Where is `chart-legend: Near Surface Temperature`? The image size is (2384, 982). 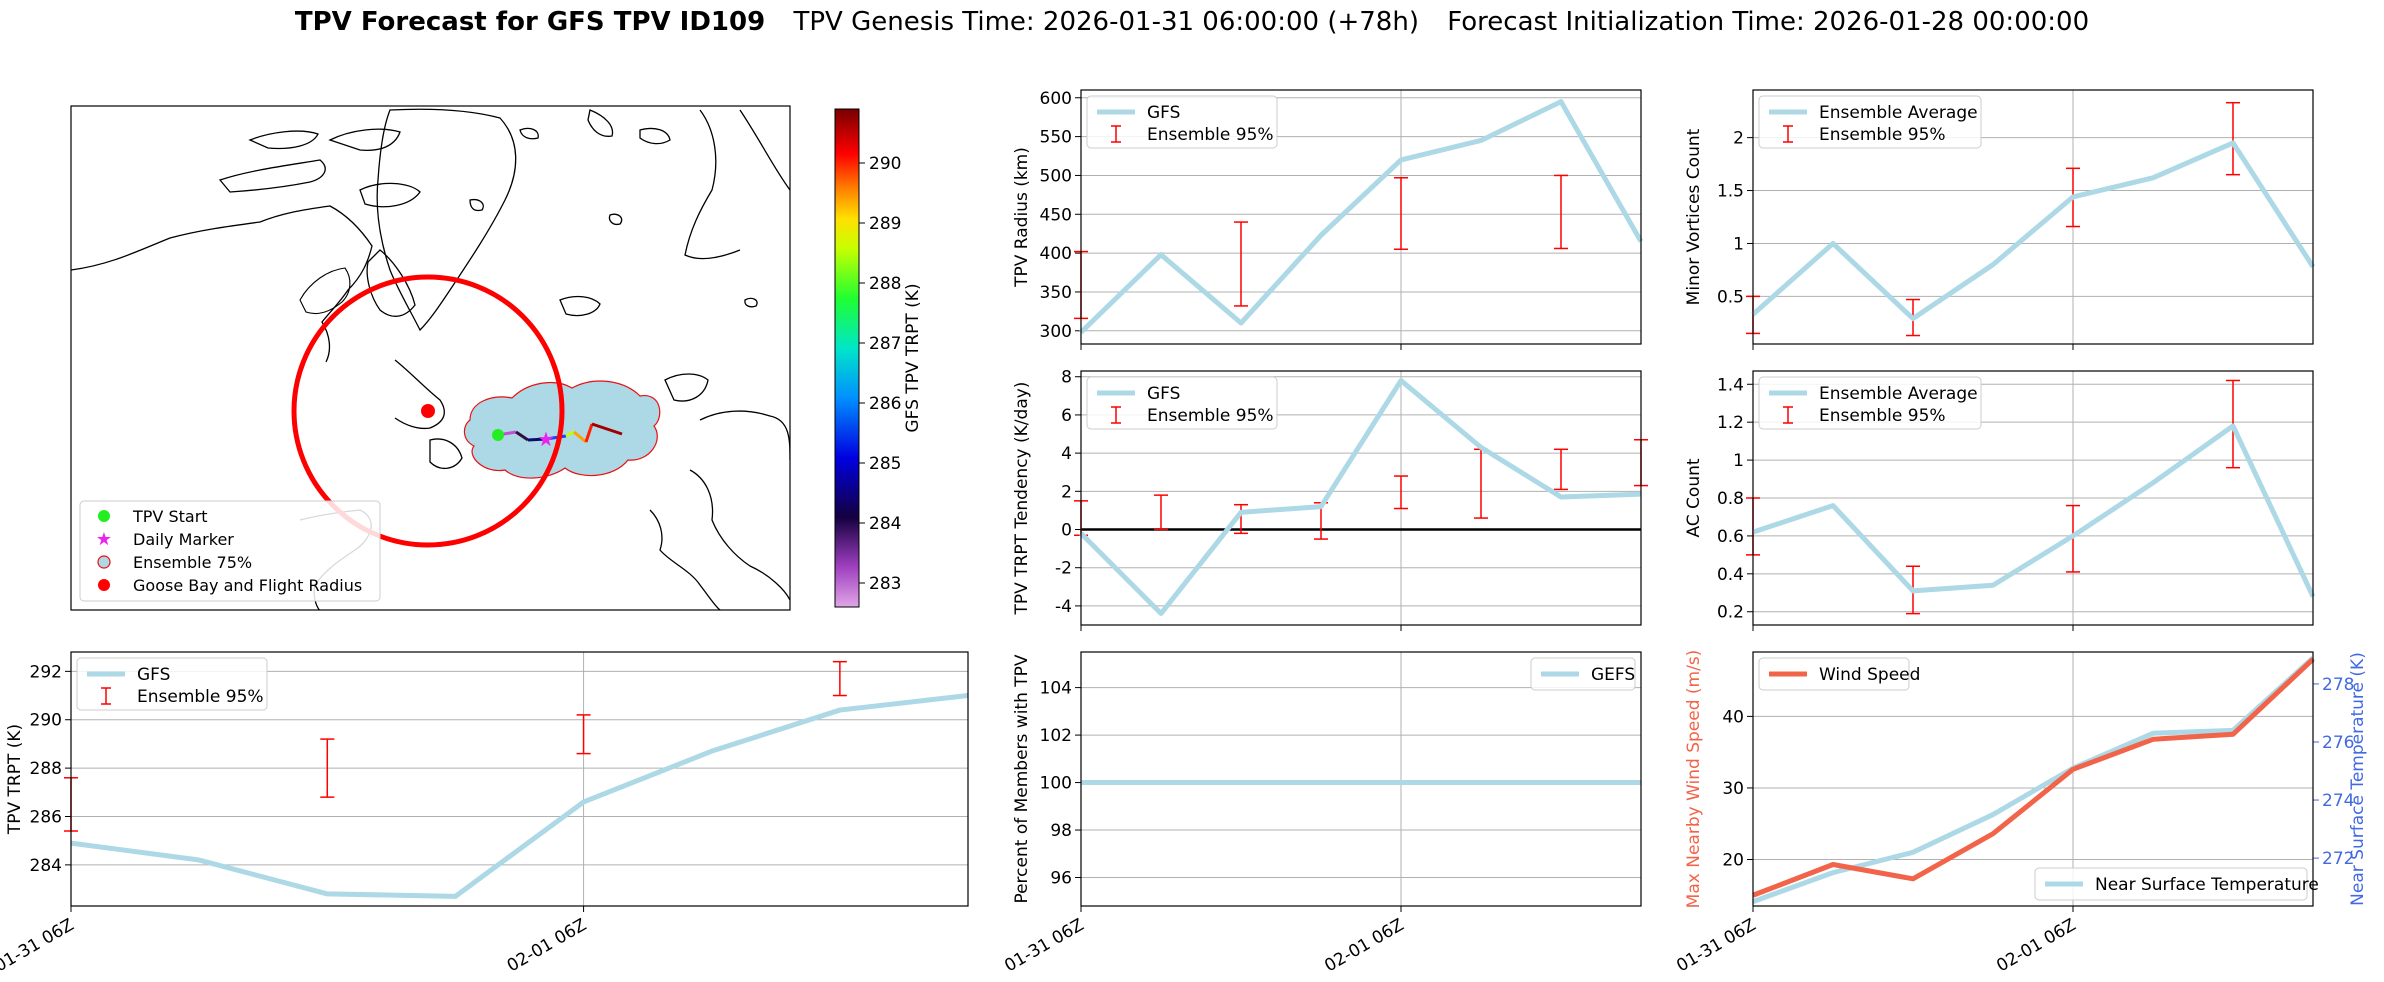
chart-legend: Near Surface Temperature is located at coordinates (2176, 884).